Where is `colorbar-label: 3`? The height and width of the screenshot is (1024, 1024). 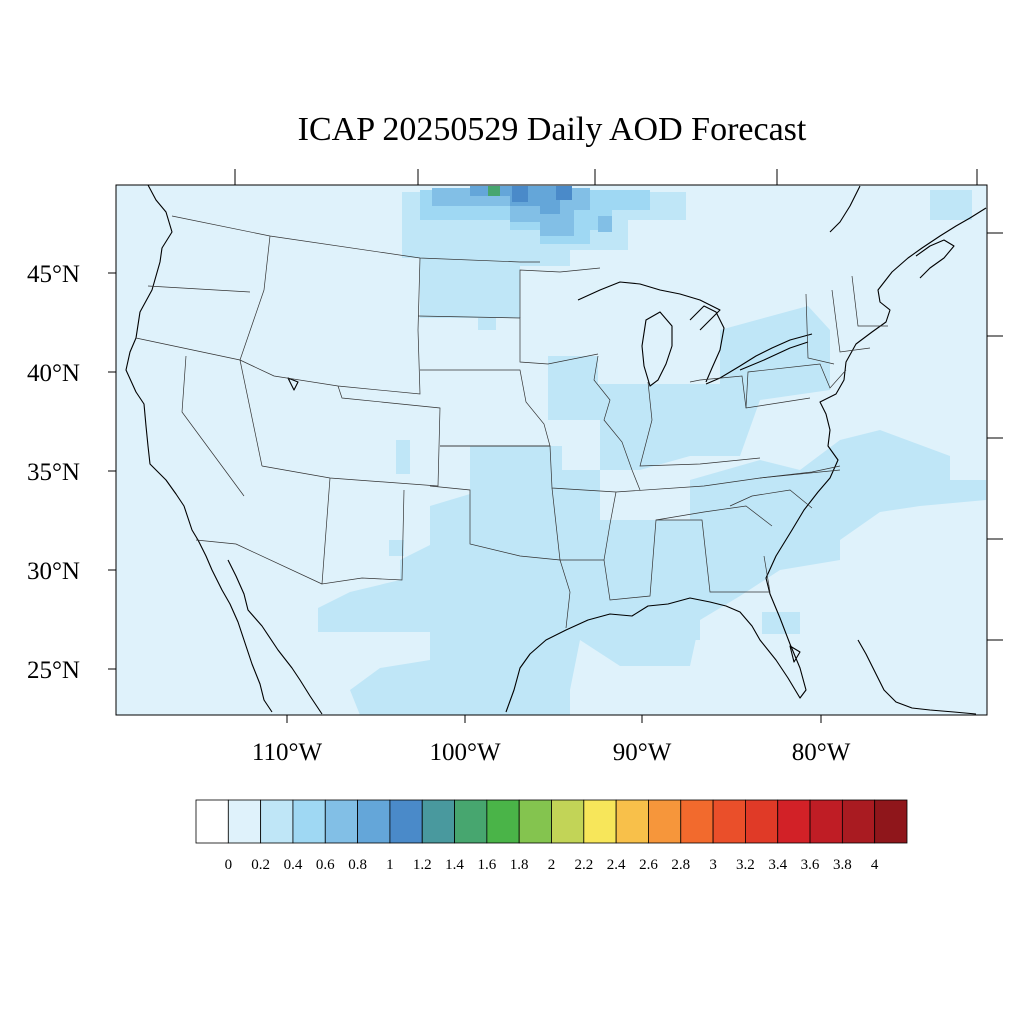
colorbar-label: 3 is located at coordinates (713, 865).